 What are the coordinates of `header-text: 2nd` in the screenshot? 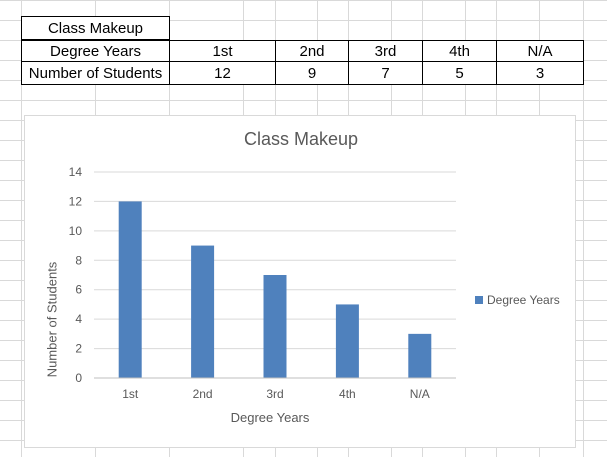 It's located at (312, 51).